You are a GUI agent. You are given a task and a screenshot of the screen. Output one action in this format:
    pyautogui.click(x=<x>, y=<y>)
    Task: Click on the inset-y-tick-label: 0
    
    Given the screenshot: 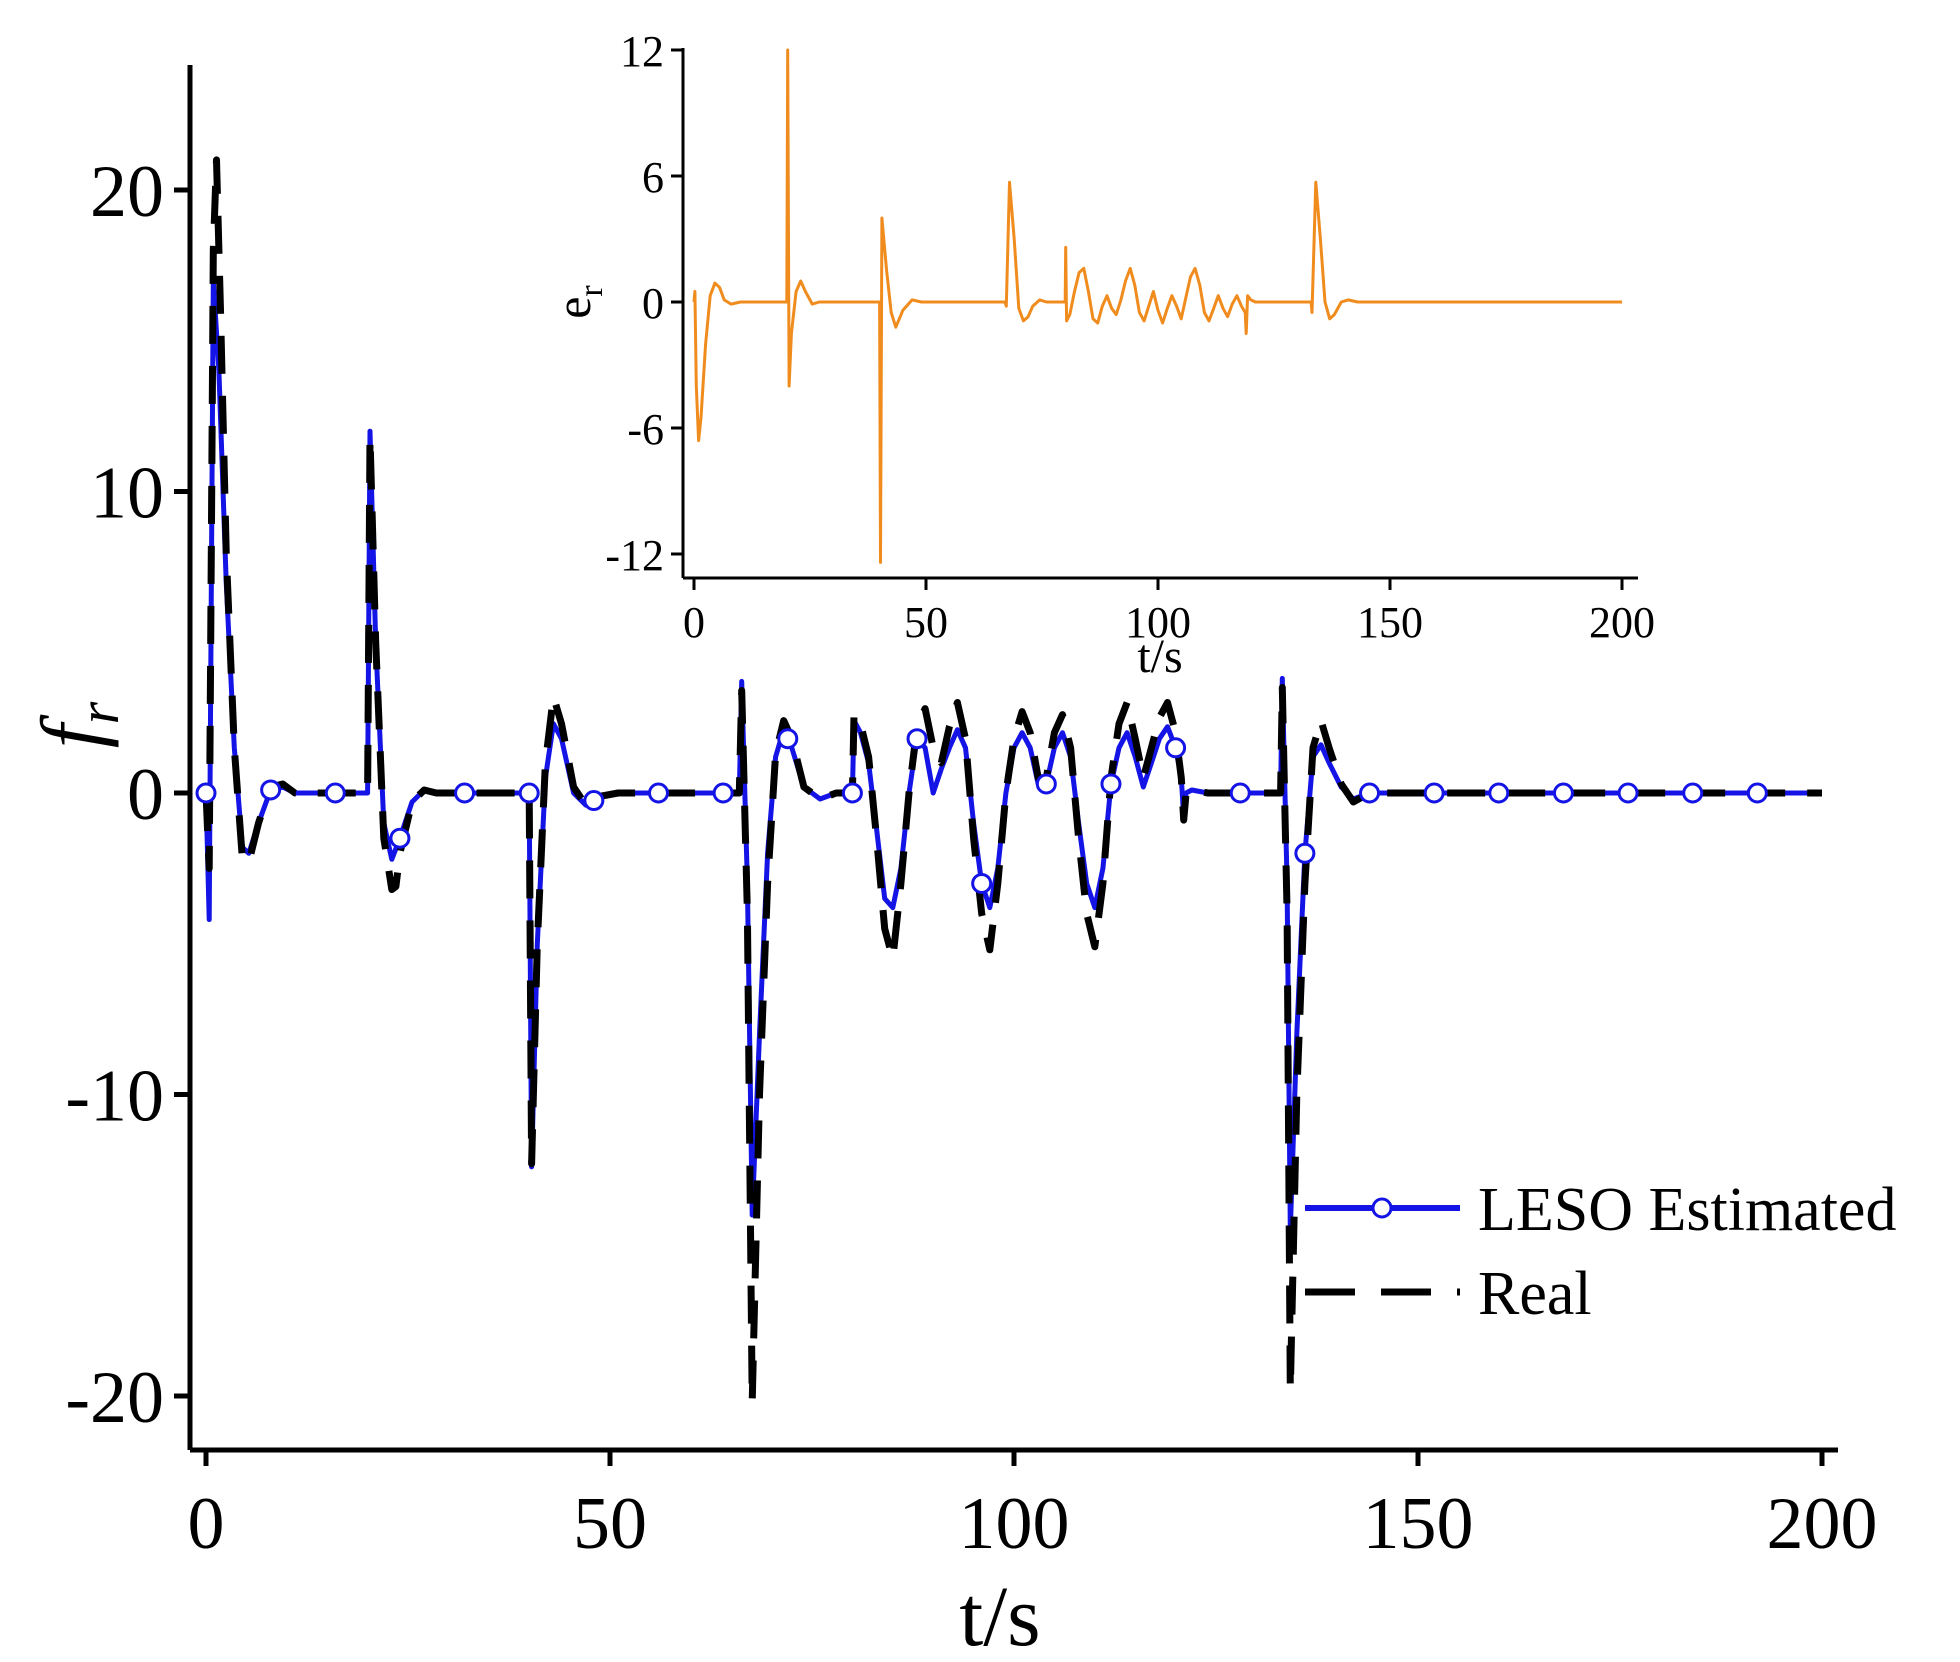 What is the action you would take?
    pyautogui.click(x=653, y=303)
    